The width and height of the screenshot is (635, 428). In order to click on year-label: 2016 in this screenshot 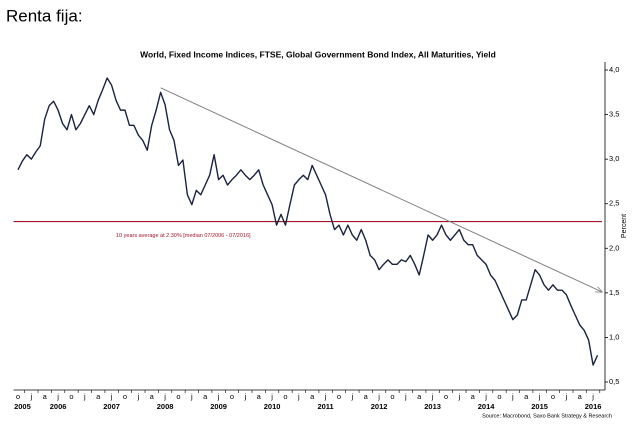, I will do `click(593, 406)`.